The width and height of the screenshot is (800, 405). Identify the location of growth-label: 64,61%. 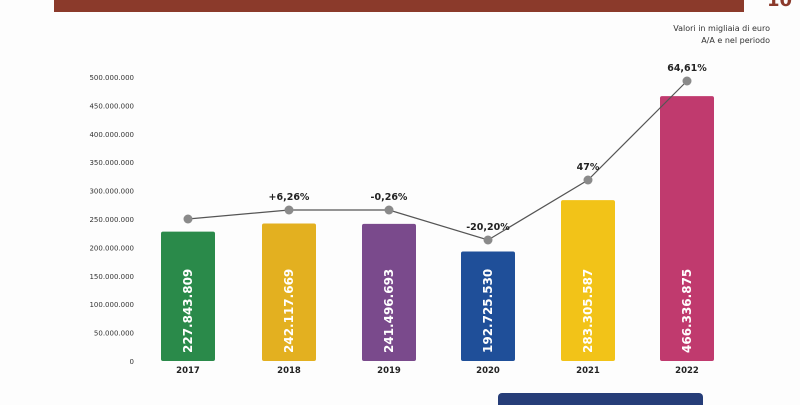
(687, 68).